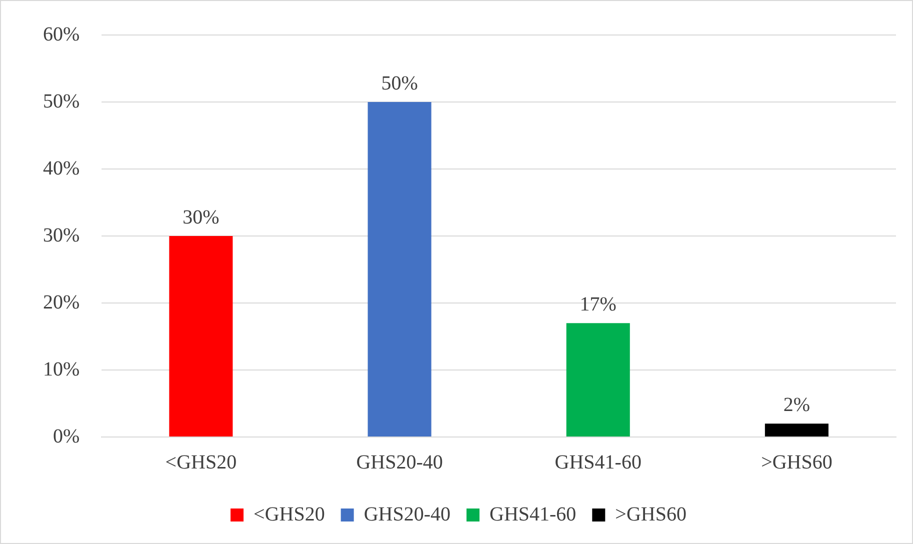 Image resolution: width=913 pixels, height=544 pixels. I want to click on data-label: 17%, so click(598, 304).